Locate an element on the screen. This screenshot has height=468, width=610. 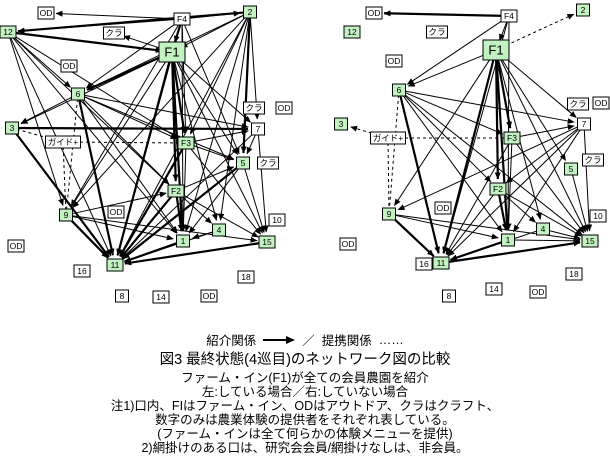
caption-line-6: 2)網掛けのある口は、研究会会員/網掛けなしは、非会員。 is located at coordinates (305, 448).